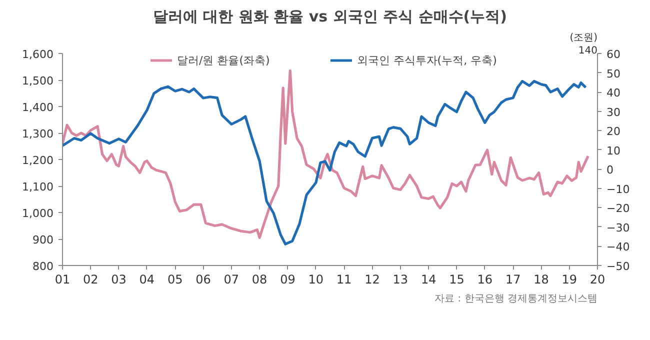 The image size is (650, 340). What do you see at coordinates (260, 279) in the screenshot?
I see `x-tick-label: 08` at bounding box center [260, 279].